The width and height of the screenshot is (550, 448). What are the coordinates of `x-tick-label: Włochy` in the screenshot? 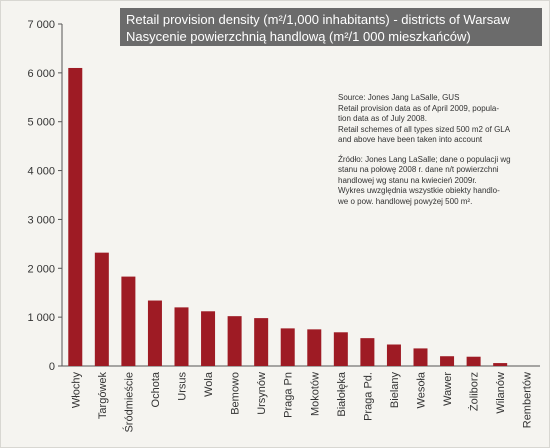 It's located at (76, 390).